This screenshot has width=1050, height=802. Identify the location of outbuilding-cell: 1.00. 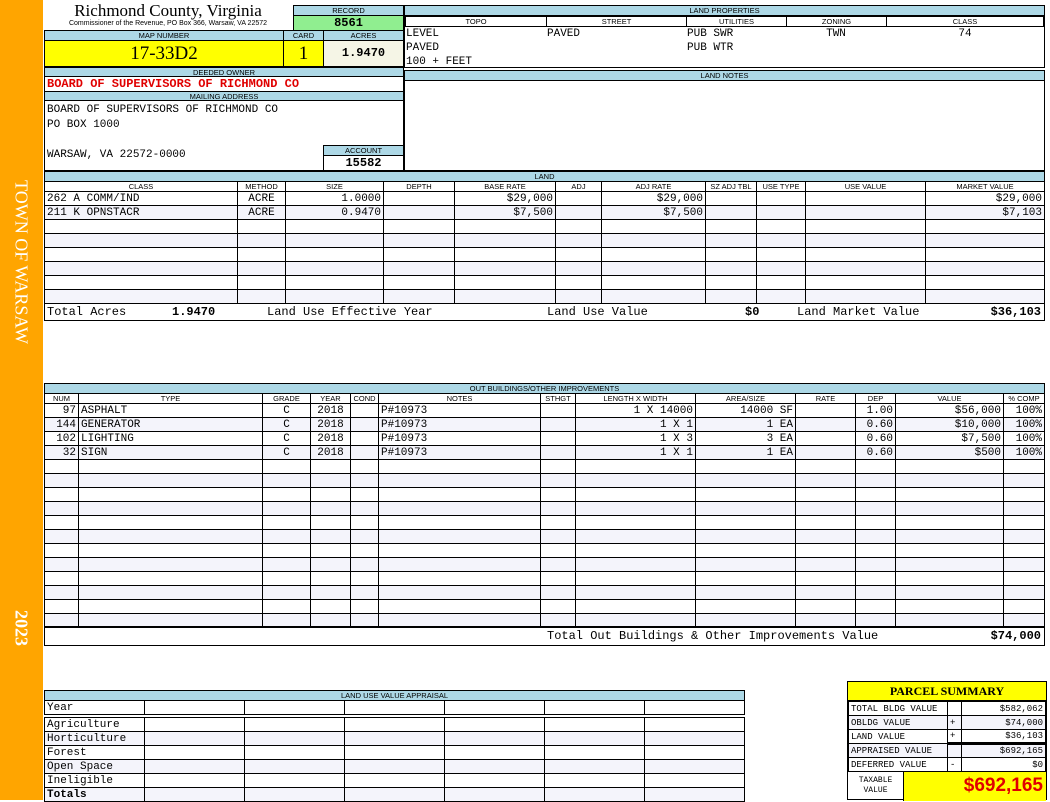
(875, 410).